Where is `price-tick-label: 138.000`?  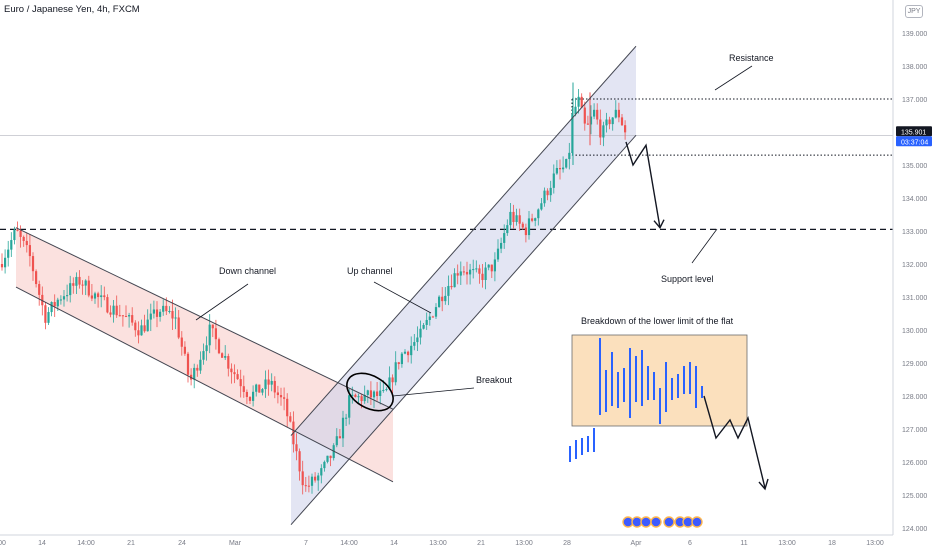
price-tick-label: 138.000 is located at coordinates (914, 67).